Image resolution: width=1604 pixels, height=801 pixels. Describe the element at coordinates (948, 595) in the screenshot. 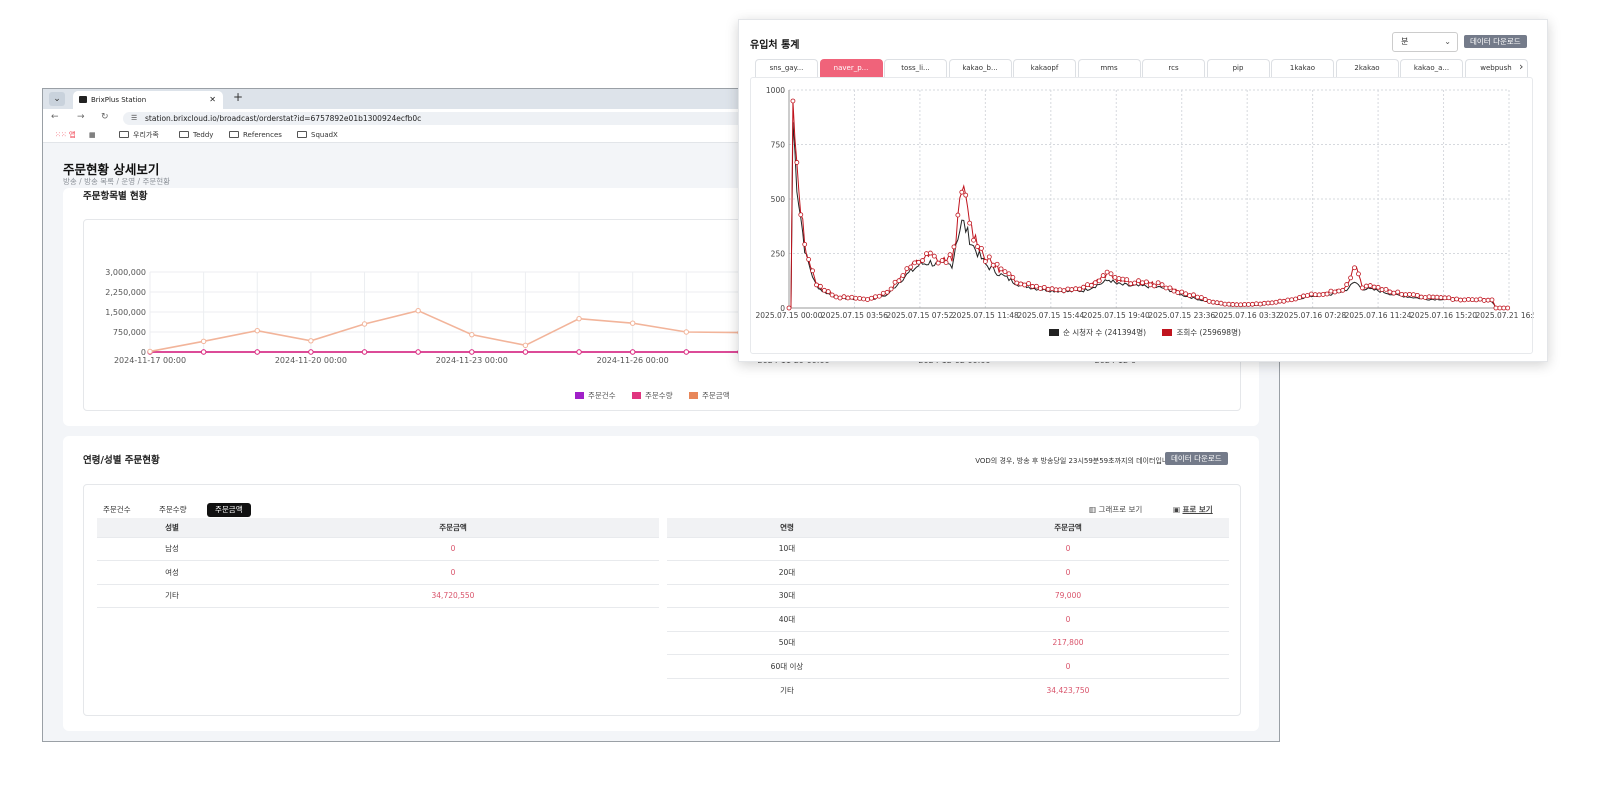

I see `table-row: 30대 79,000` at that location.